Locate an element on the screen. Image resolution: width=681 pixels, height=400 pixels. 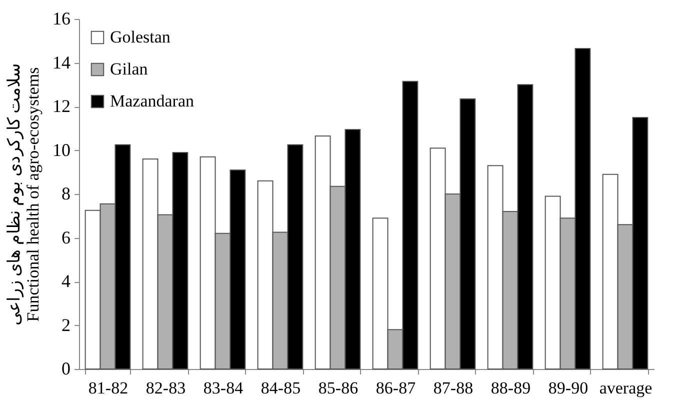
x-tick-label: 84-85 is located at coordinates (280, 388).